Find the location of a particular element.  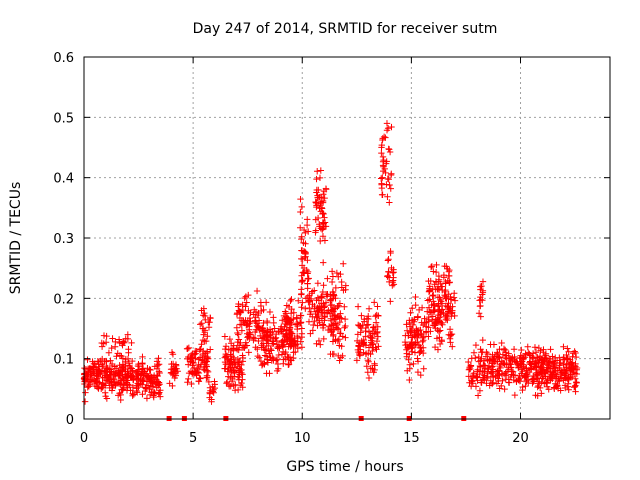

x-axis-title: GPS time / hours is located at coordinates (344, 467).